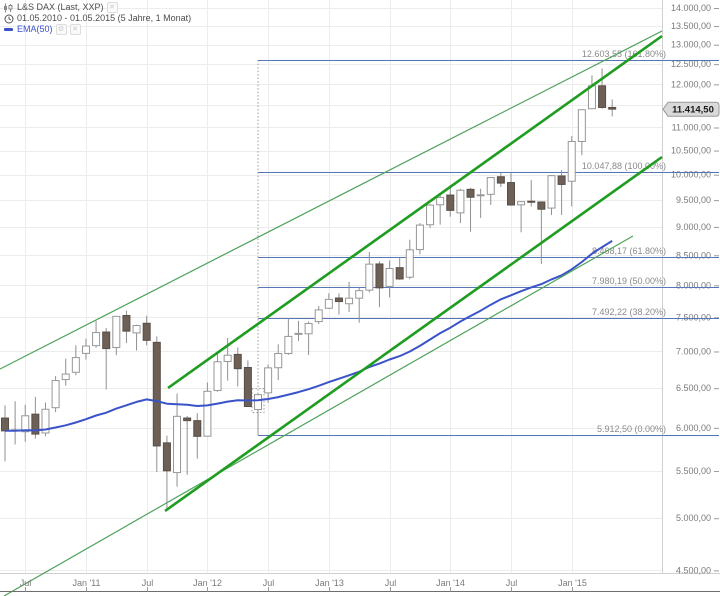 Image resolution: width=720 pixels, height=596 pixels. Describe the element at coordinates (631, 429) in the screenshot. I see `fib-level-label: 5.912,50 (0.00%)` at that location.